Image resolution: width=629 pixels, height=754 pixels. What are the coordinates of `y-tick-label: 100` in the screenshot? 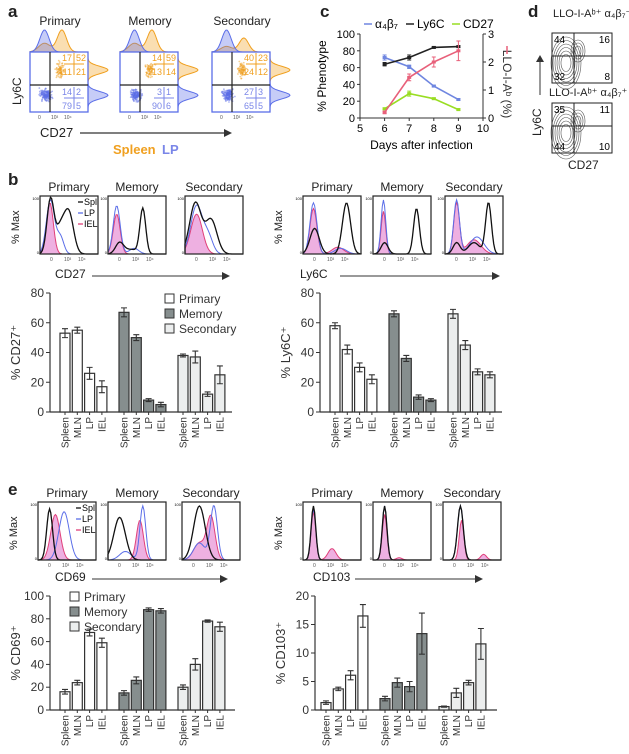 It's located at (346, 35).